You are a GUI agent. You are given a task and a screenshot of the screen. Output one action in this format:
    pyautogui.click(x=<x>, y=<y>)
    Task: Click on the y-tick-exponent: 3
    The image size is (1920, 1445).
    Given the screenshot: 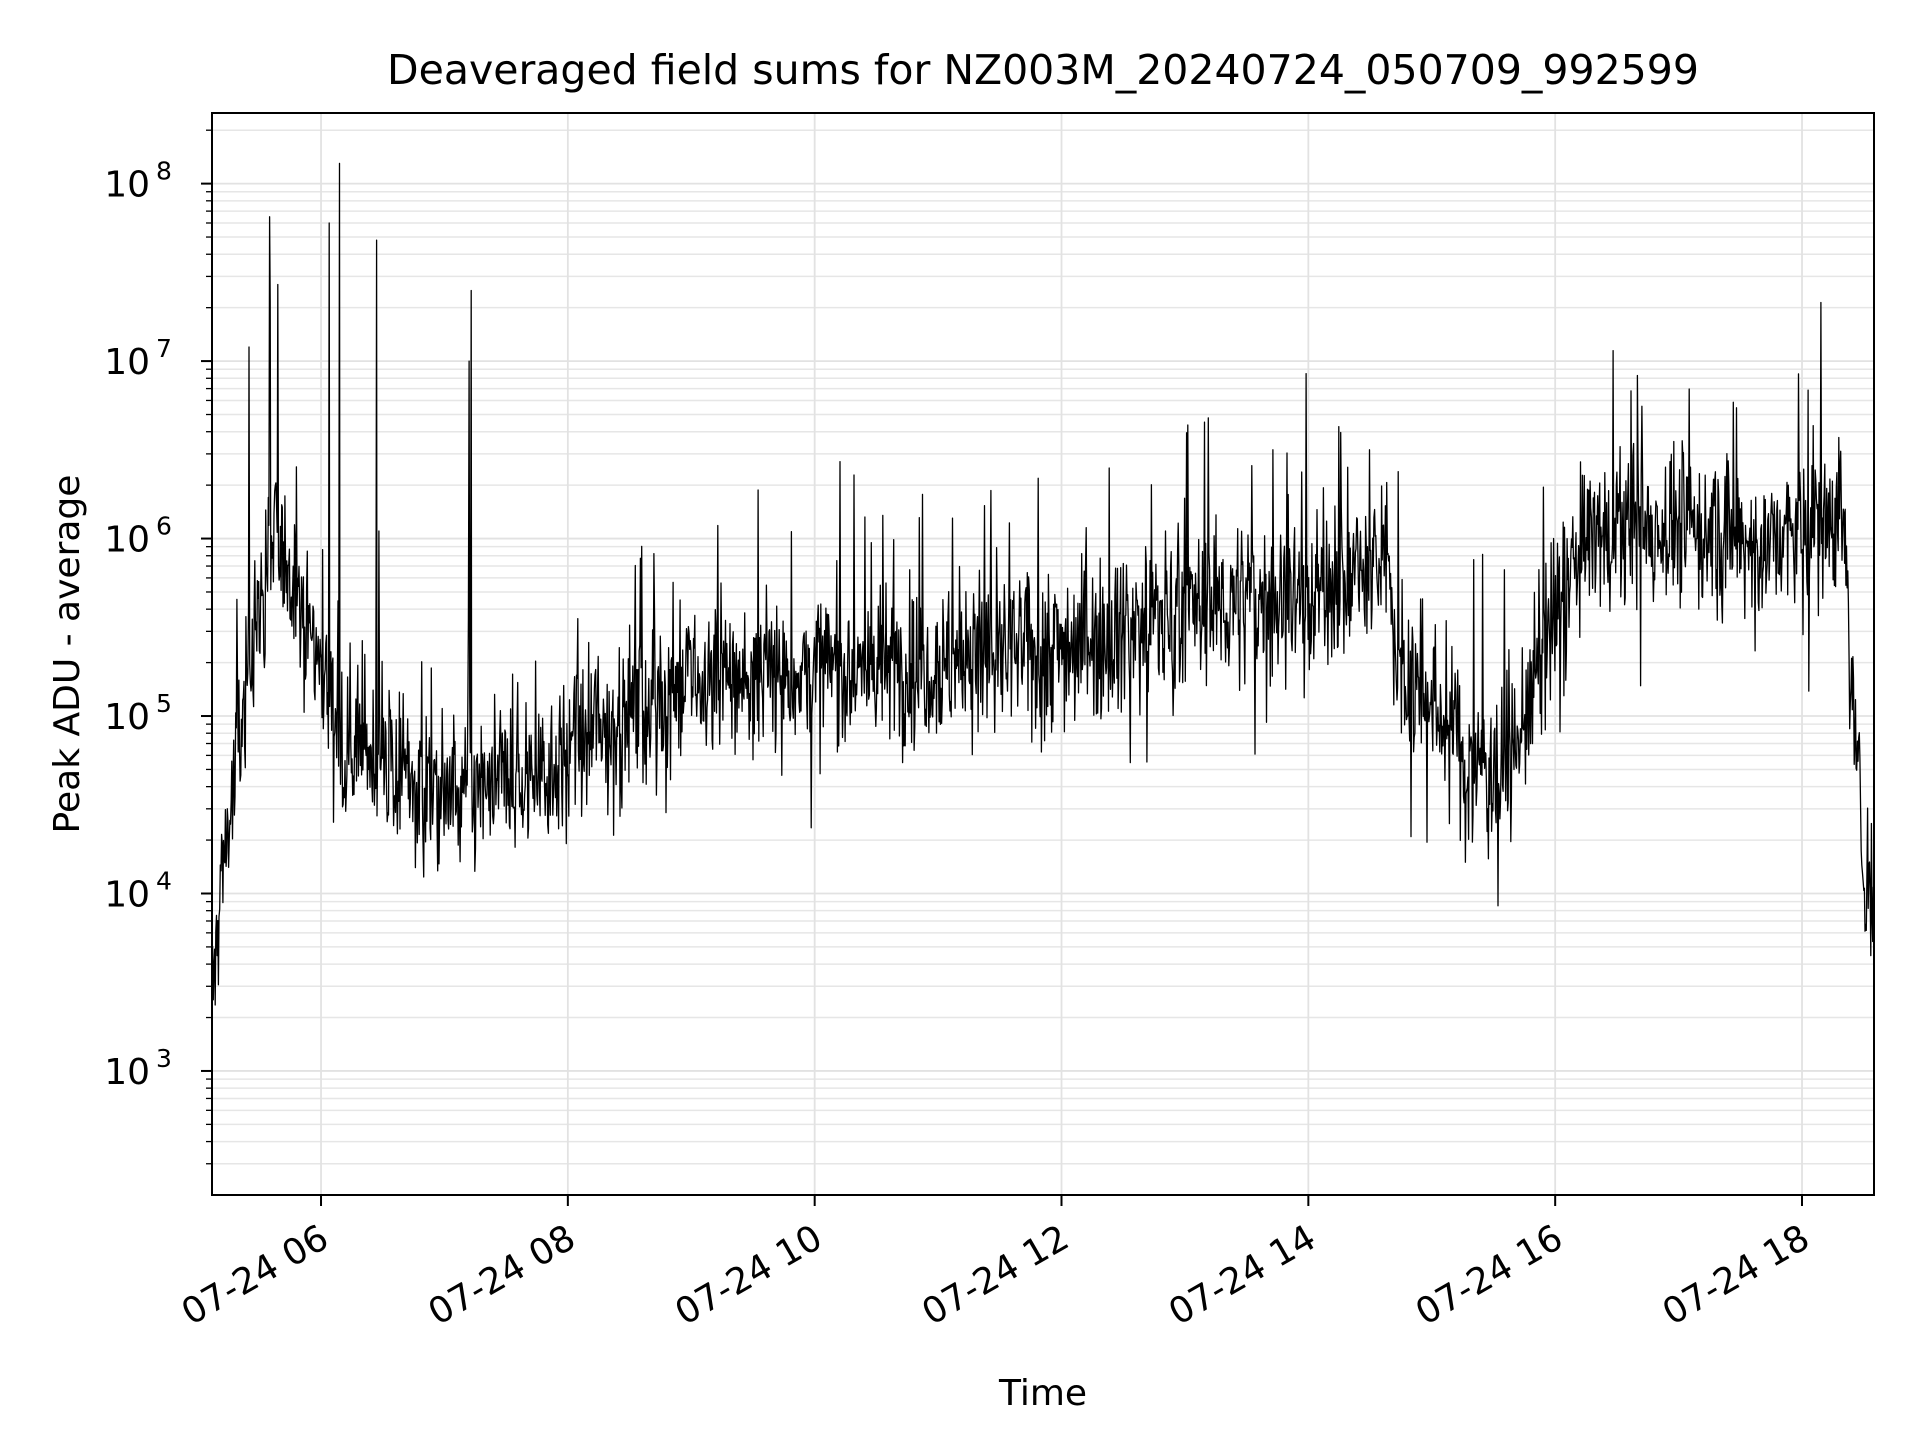 What is the action you would take?
    pyautogui.click(x=164, y=1058)
    